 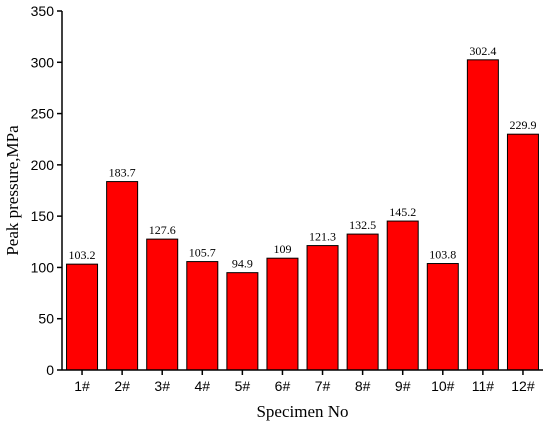 I want to click on y-tick-label: 0, so click(x=50, y=370).